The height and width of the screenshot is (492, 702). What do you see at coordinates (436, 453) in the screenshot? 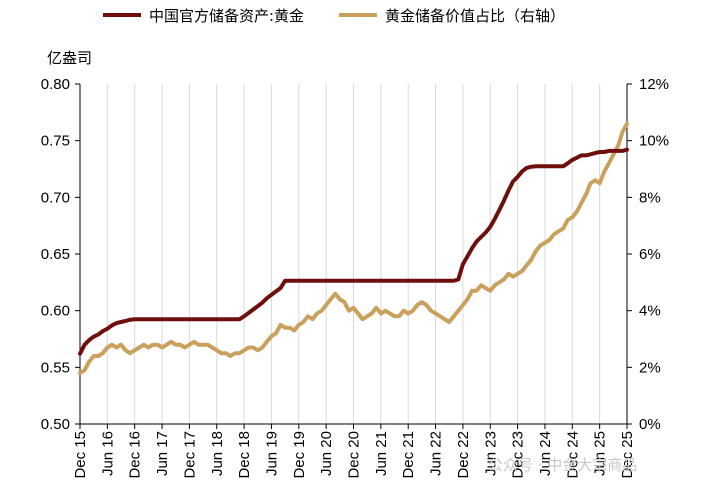
I see `x-tick-label: Jun 22` at bounding box center [436, 453].